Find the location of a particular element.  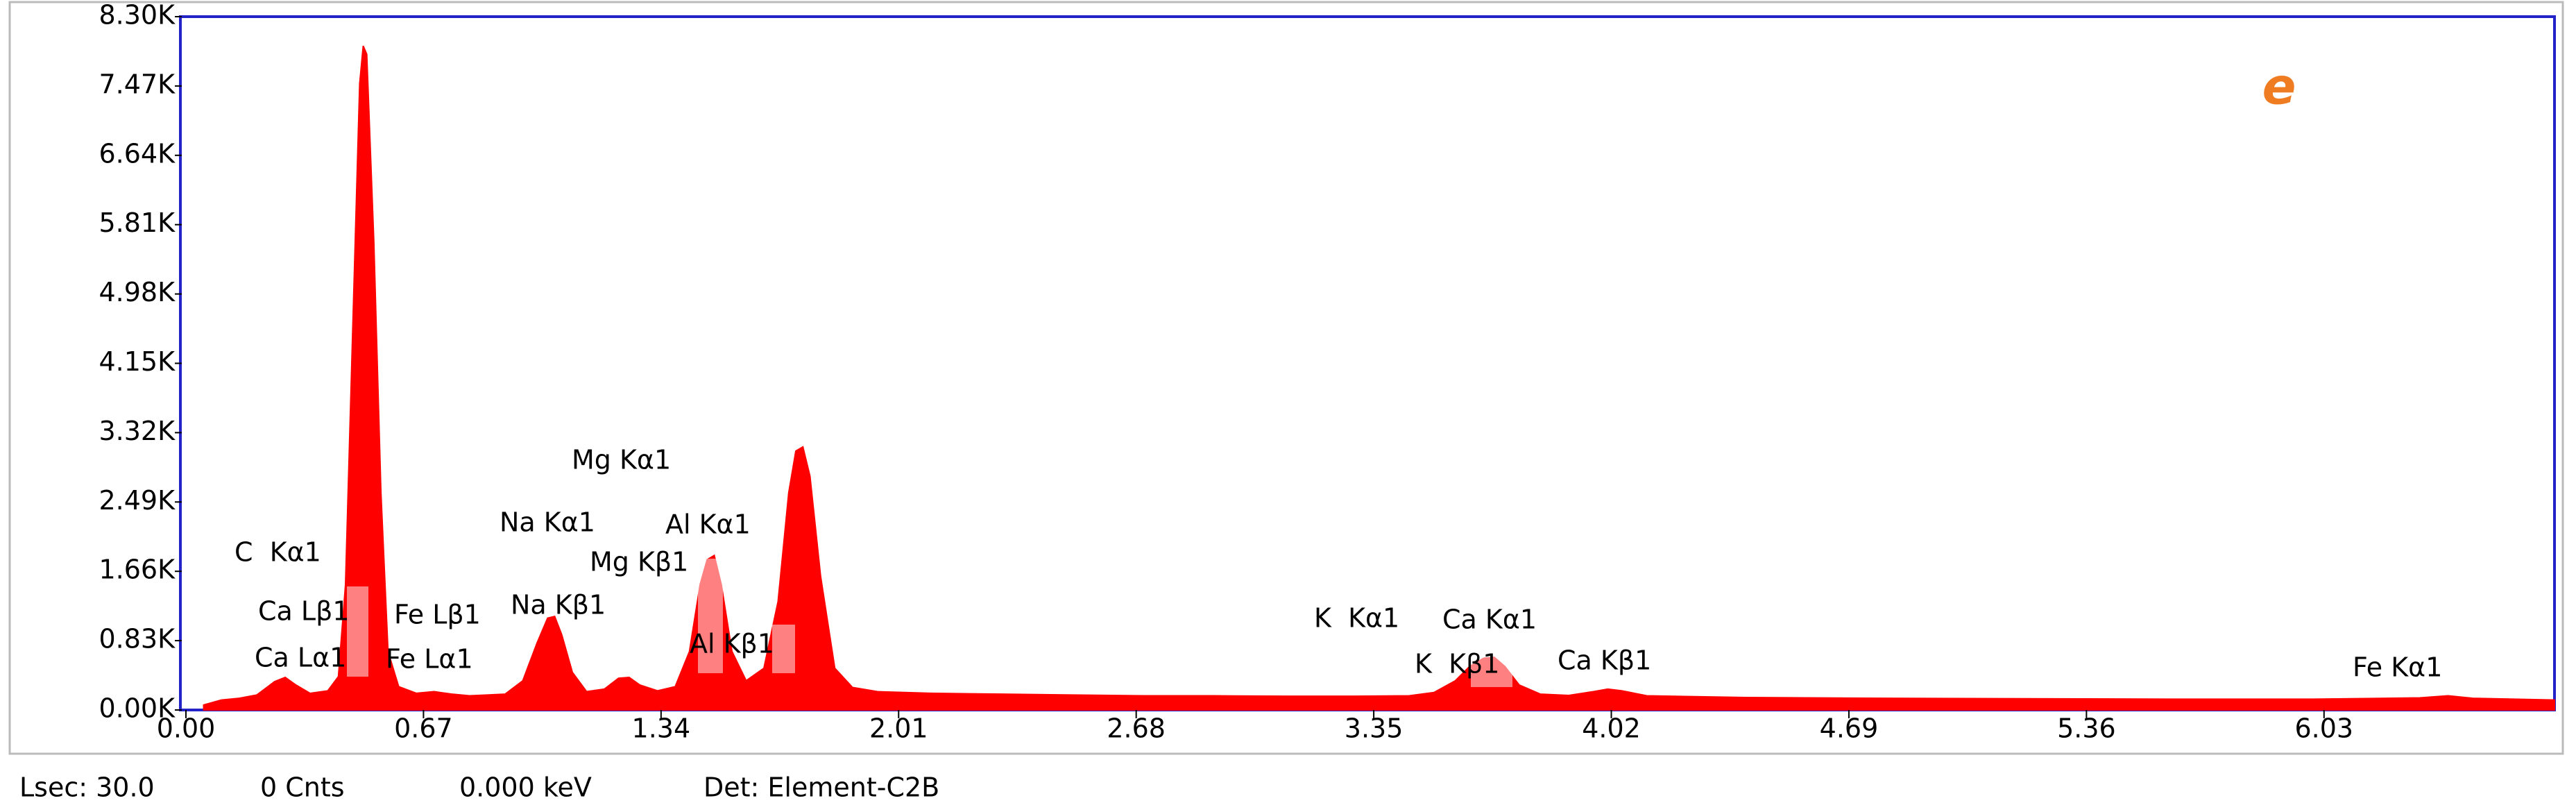

peak-label: Fe Kα1 is located at coordinates (2397, 667).